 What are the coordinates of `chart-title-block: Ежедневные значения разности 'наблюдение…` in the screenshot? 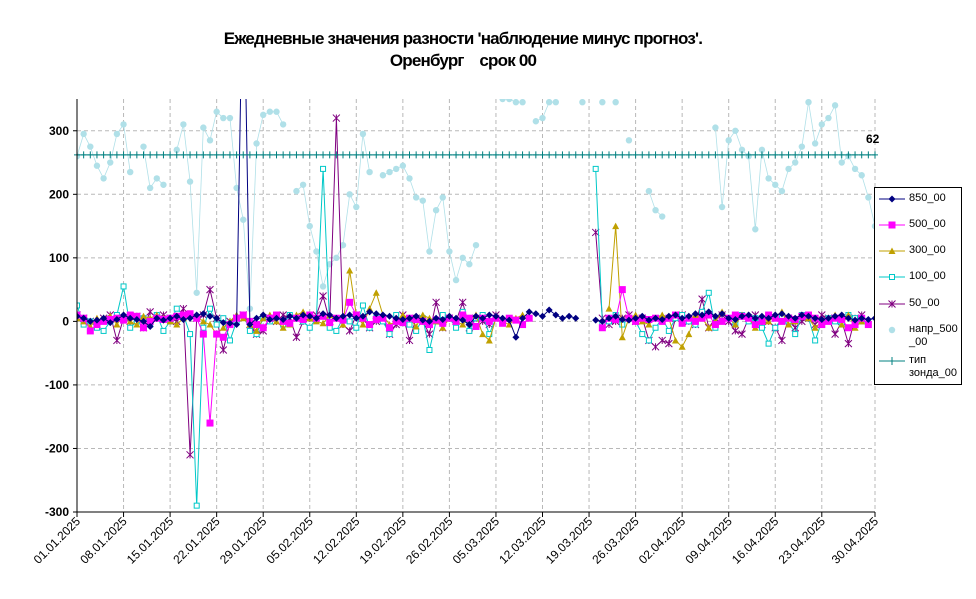 It's located at (463, 50).